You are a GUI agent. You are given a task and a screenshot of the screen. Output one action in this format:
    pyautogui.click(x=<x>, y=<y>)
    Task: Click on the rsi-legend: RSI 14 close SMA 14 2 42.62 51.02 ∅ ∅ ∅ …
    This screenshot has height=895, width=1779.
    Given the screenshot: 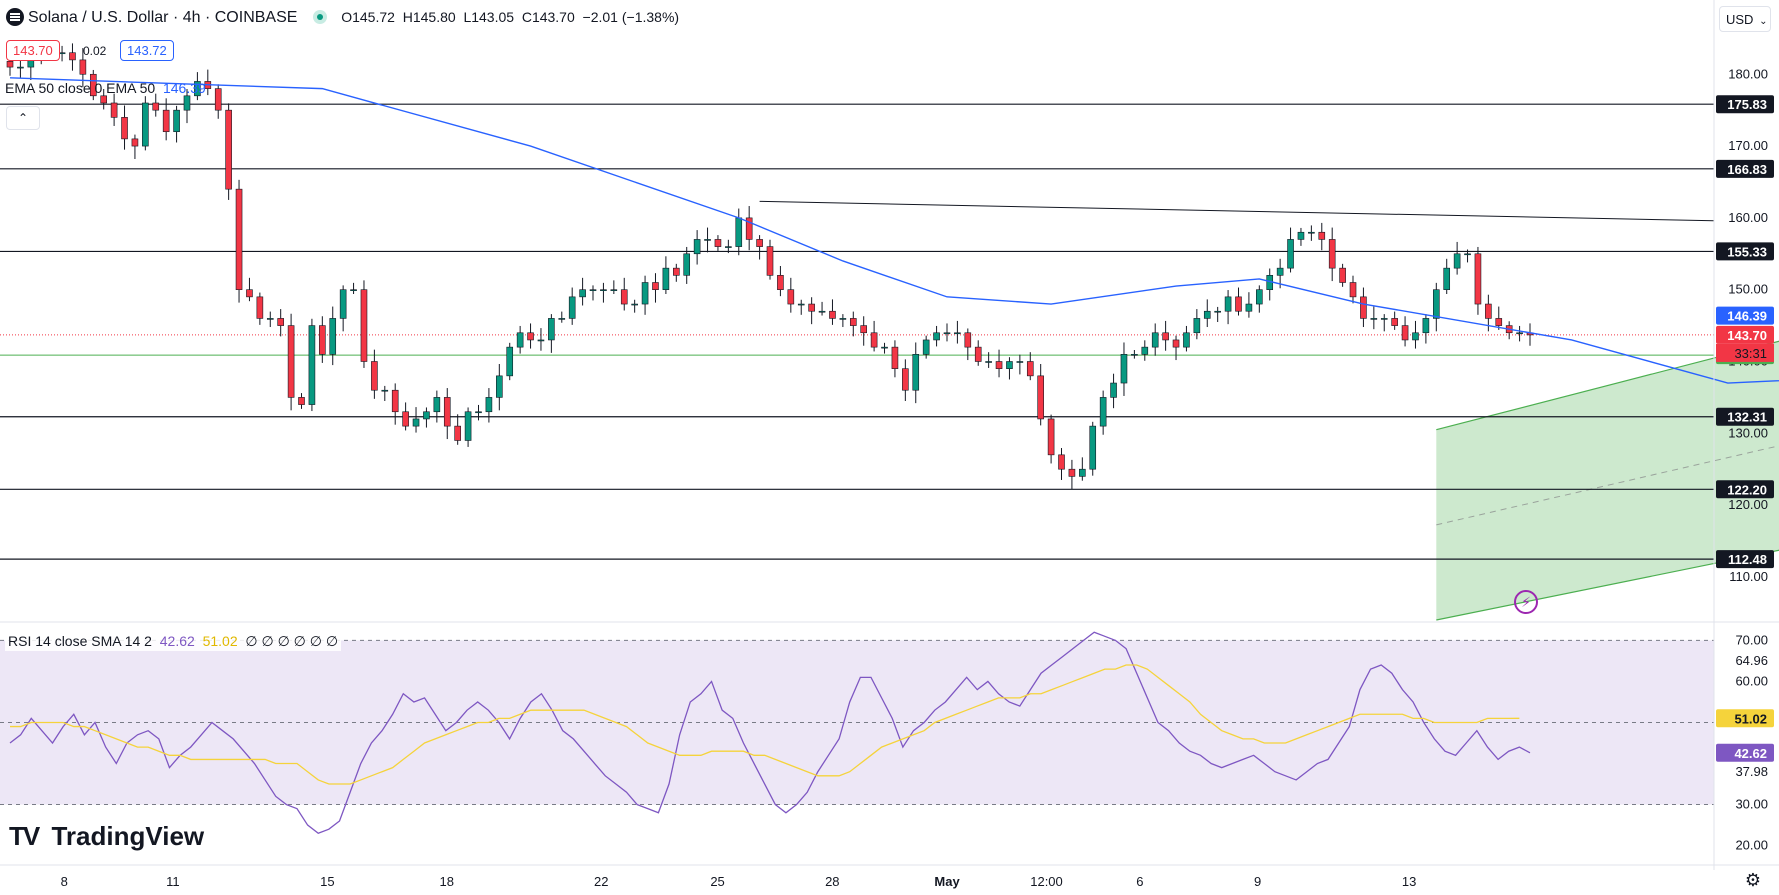 What is the action you would take?
    pyautogui.click(x=173, y=641)
    